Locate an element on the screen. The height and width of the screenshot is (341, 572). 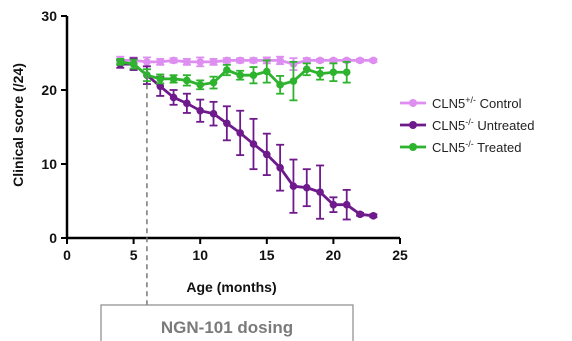
x-tick-label: 15 is located at coordinates (267, 255).